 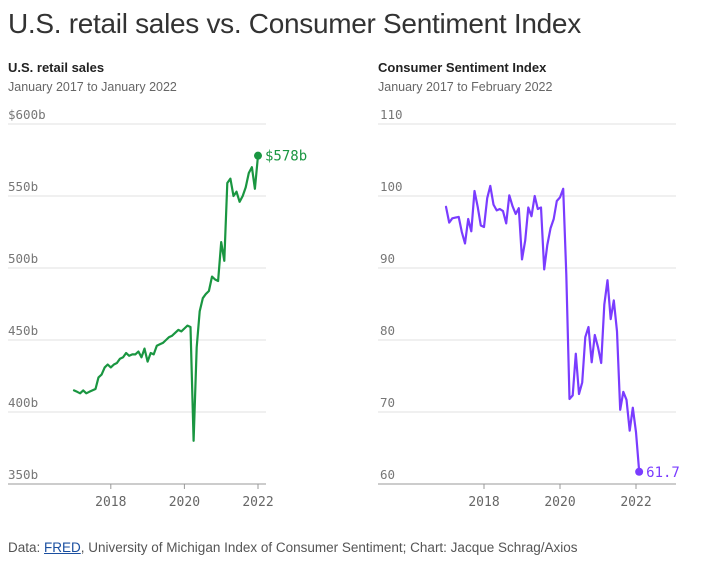 I want to click on end-value-label: 61.7, so click(x=663, y=473).